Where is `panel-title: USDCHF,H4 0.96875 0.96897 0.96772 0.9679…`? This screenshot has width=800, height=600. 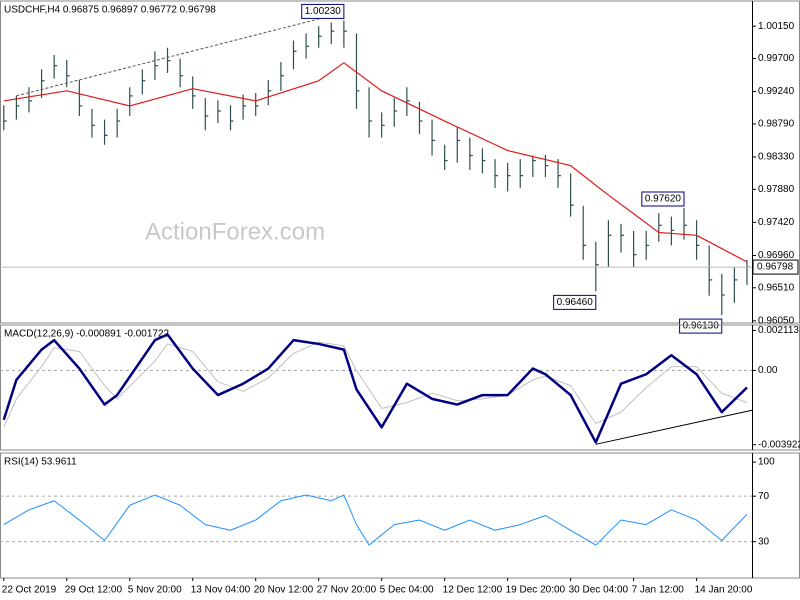 panel-title: USDCHF,H4 0.96875 0.96897 0.96772 0.9679… is located at coordinates (110, 10).